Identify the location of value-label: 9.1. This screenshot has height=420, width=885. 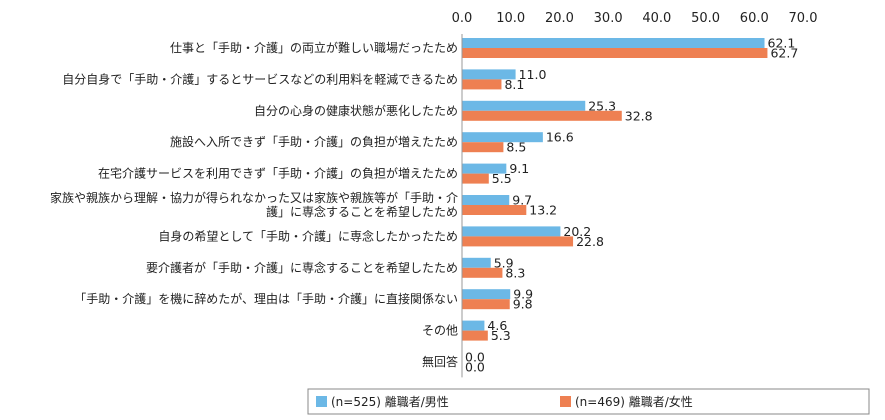
(519, 168).